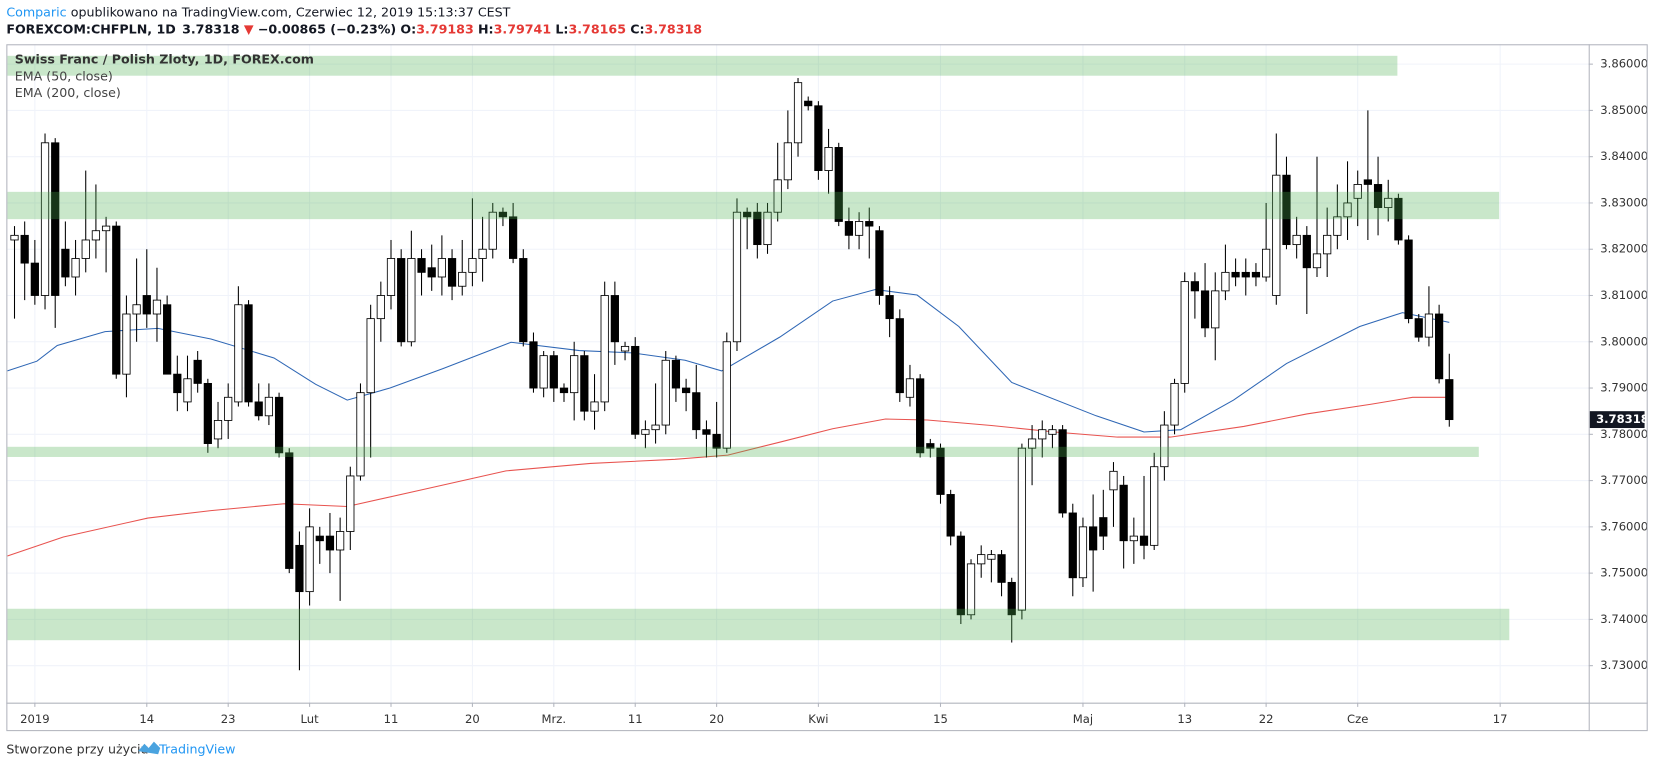 The width and height of the screenshot is (1653, 768). I want to click on footer-brand: TradingView, so click(196, 749).